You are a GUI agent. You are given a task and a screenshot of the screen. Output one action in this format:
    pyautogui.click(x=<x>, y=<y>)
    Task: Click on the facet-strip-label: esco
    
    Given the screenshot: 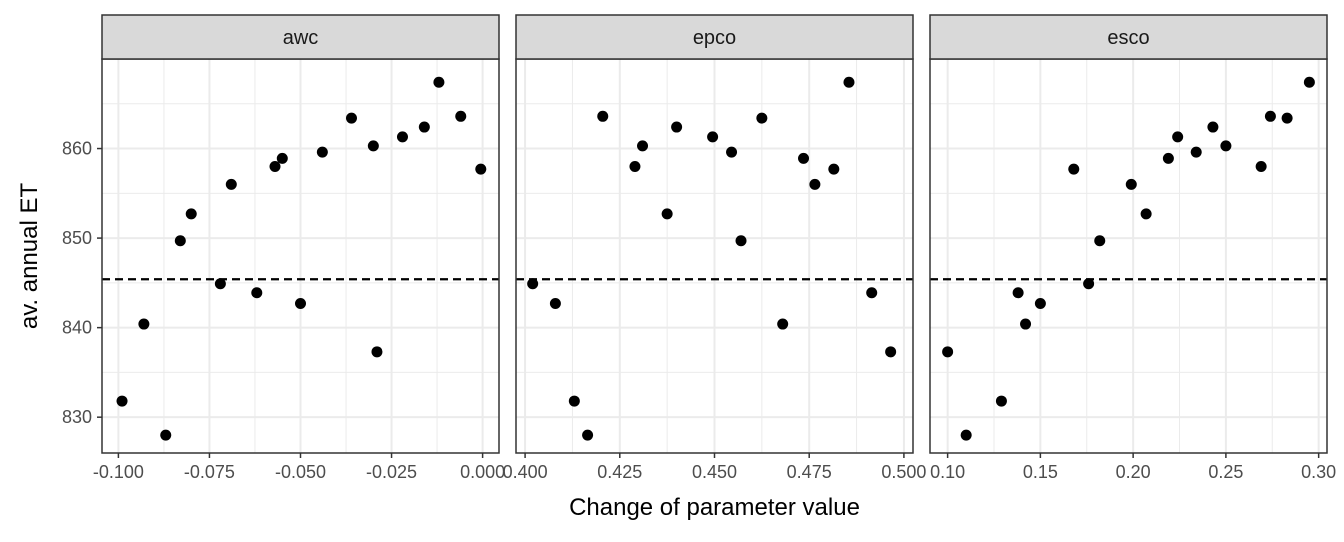 What is the action you would take?
    pyautogui.click(x=1128, y=38)
    